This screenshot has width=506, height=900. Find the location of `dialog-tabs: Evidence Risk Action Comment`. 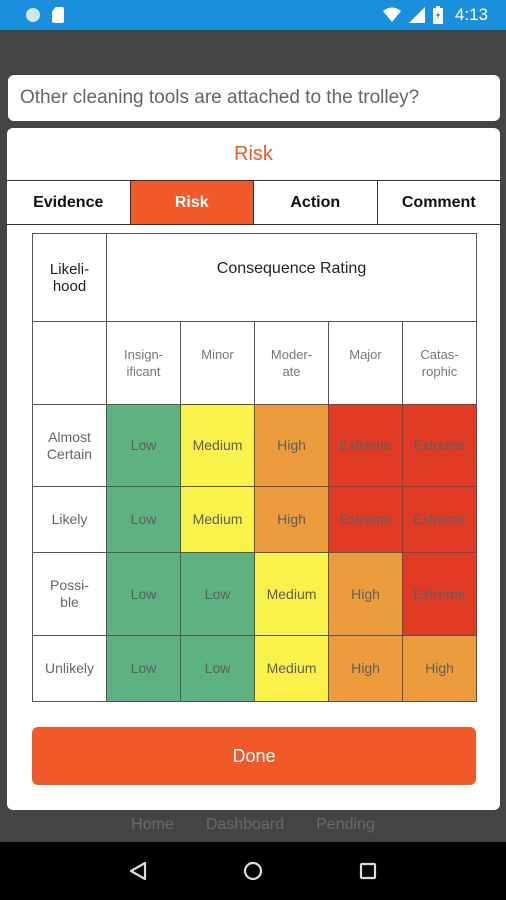

dialog-tabs: Evidence Risk Action Comment is located at coordinates (253, 202).